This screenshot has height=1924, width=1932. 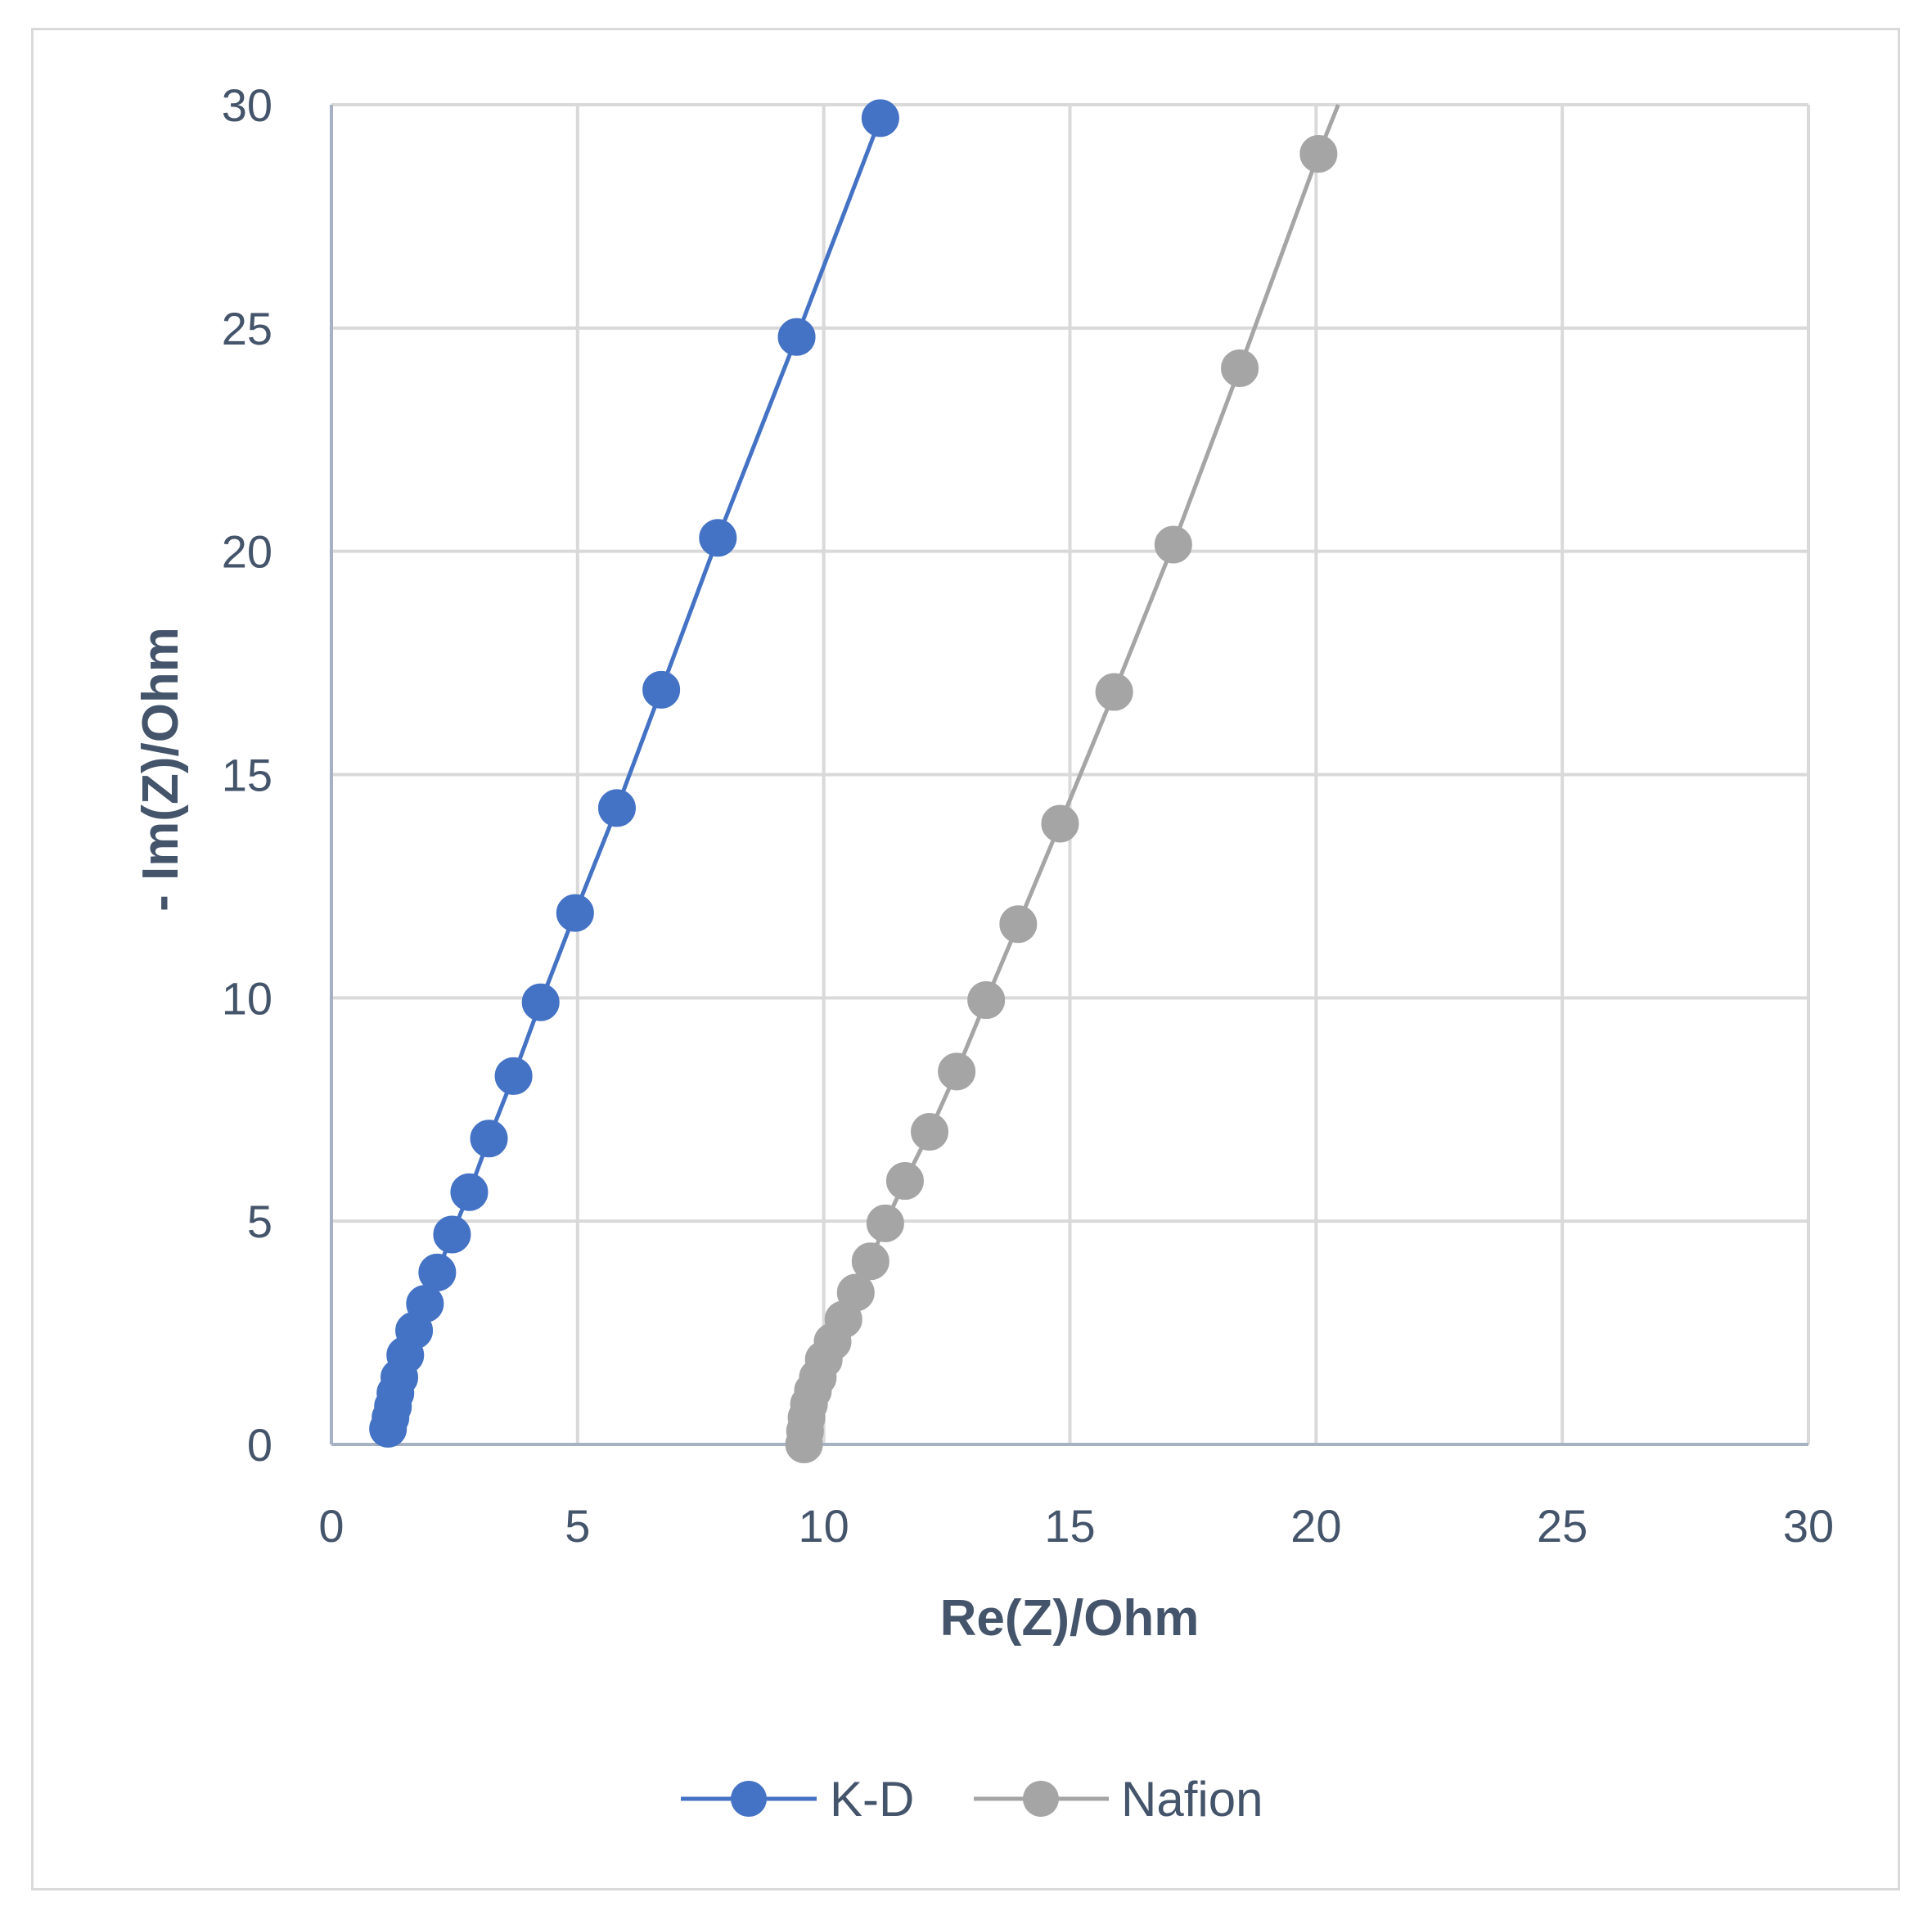 What do you see at coordinates (1809, 1526) in the screenshot?
I see `x-tick-label: 30` at bounding box center [1809, 1526].